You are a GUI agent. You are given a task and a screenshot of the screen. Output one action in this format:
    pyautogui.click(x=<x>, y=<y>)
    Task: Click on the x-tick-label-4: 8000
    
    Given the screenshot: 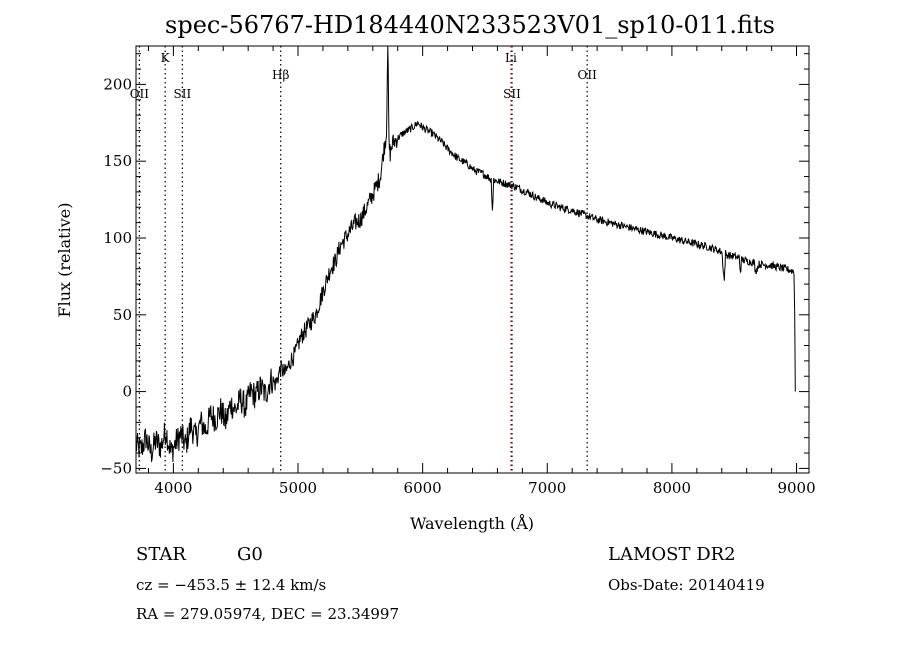 What is the action you would take?
    pyautogui.click(x=672, y=488)
    